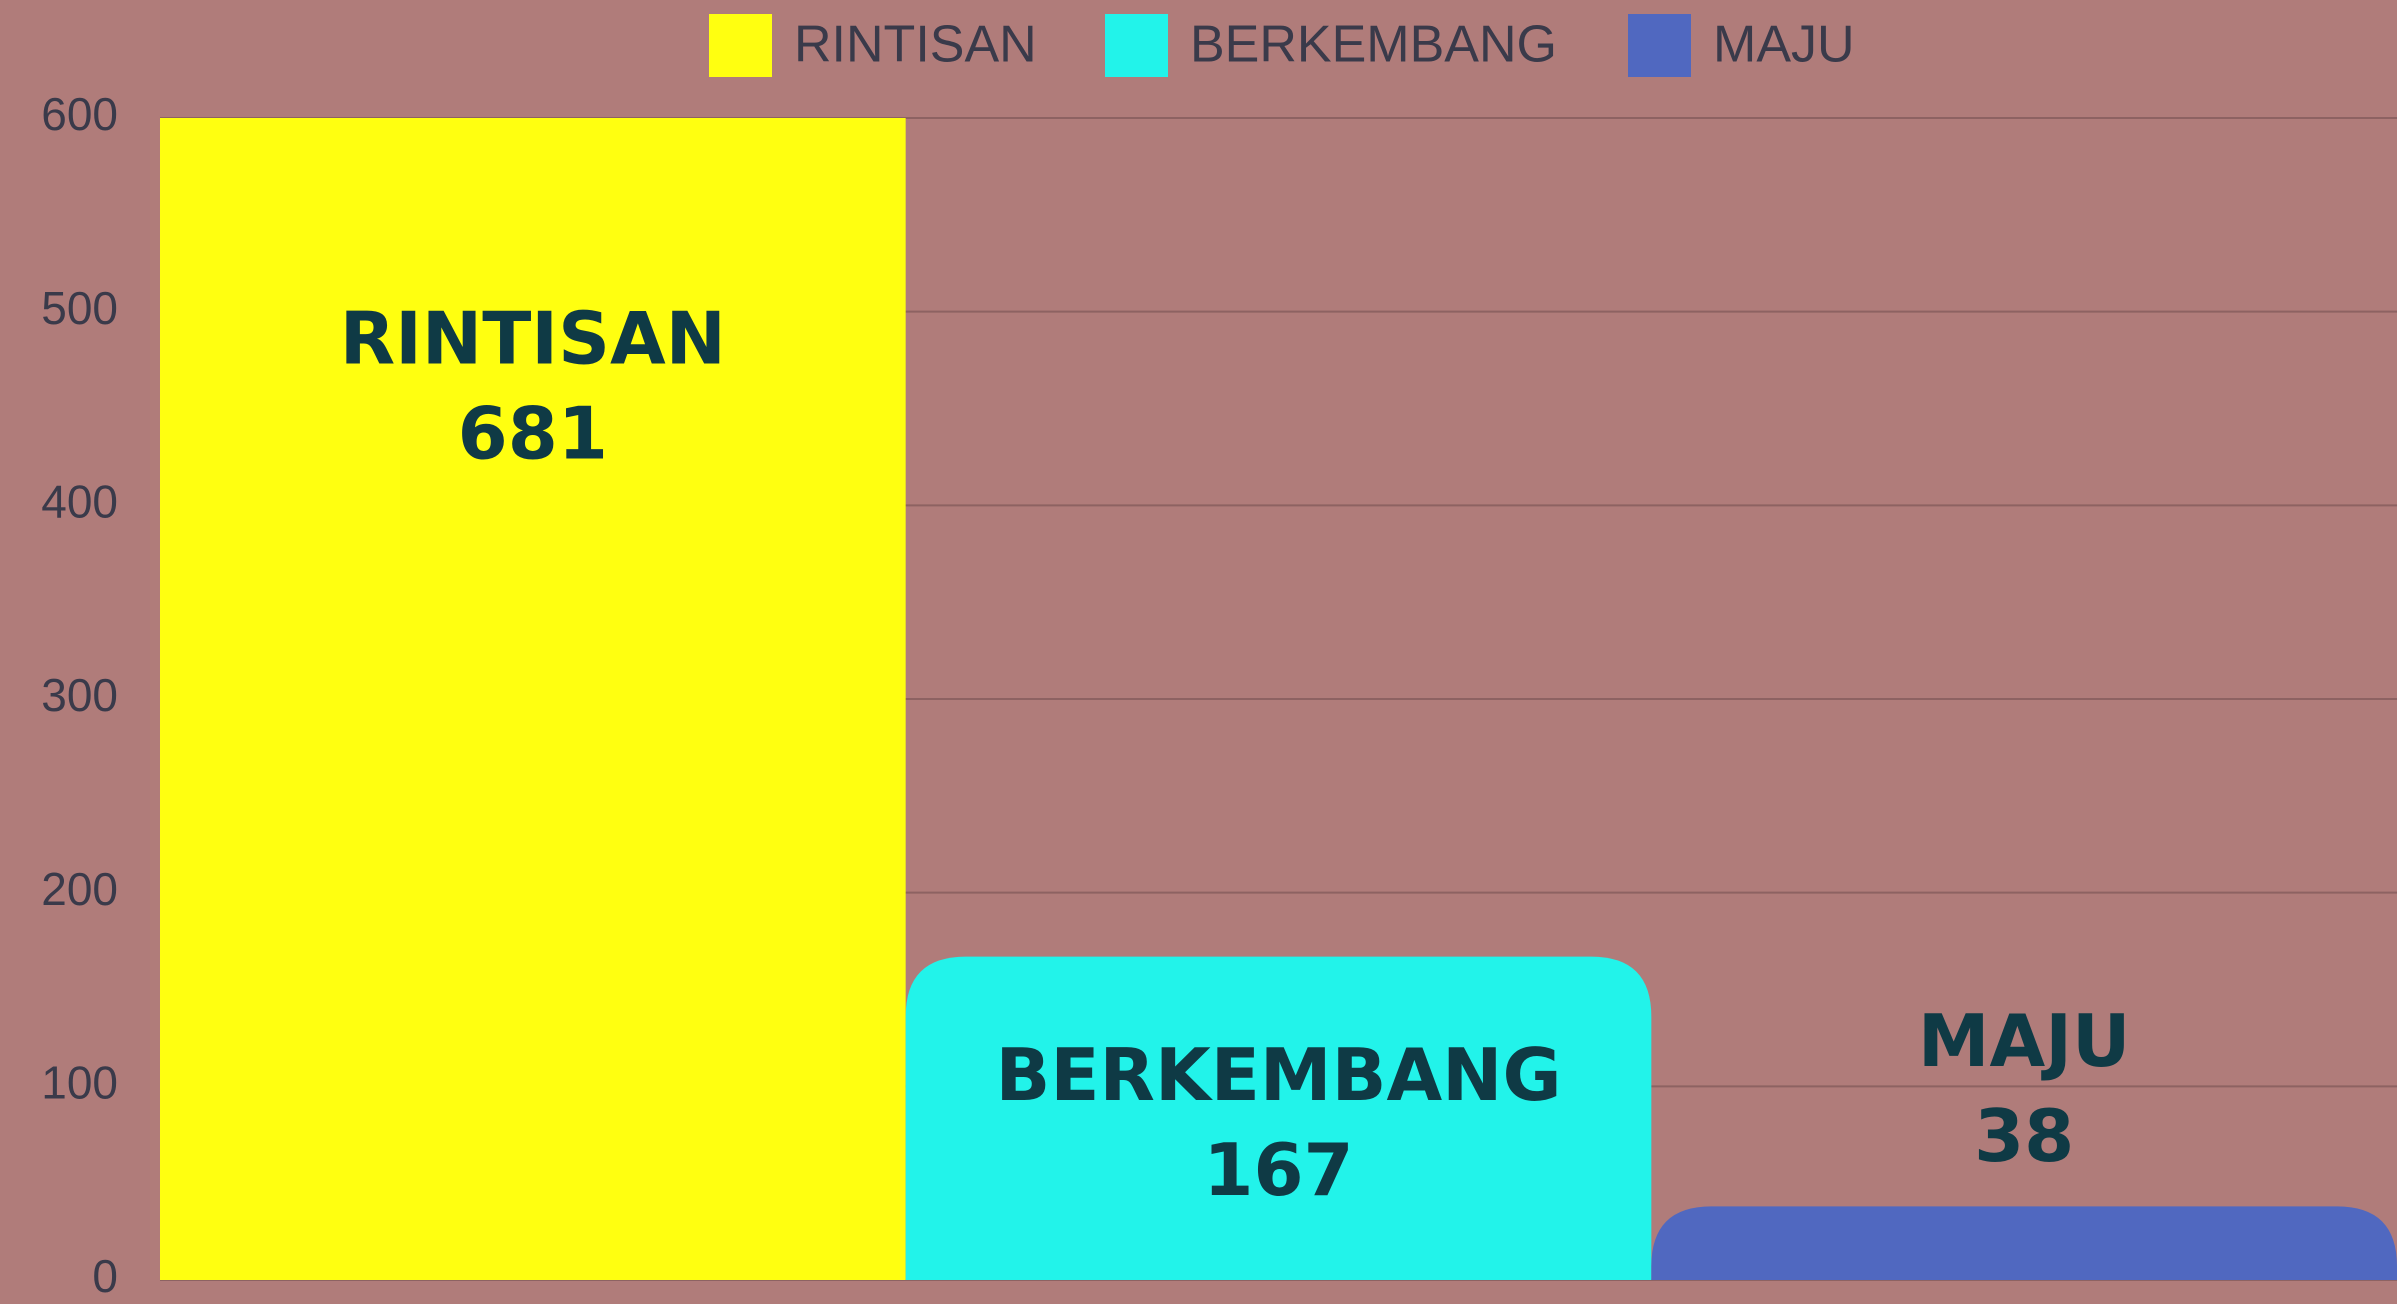 The height and width of the screenshot is (1304, 2397). Describe the element at coordinates (79, 501) in the screenshot. I see `y-tick-label: 400` at that location.